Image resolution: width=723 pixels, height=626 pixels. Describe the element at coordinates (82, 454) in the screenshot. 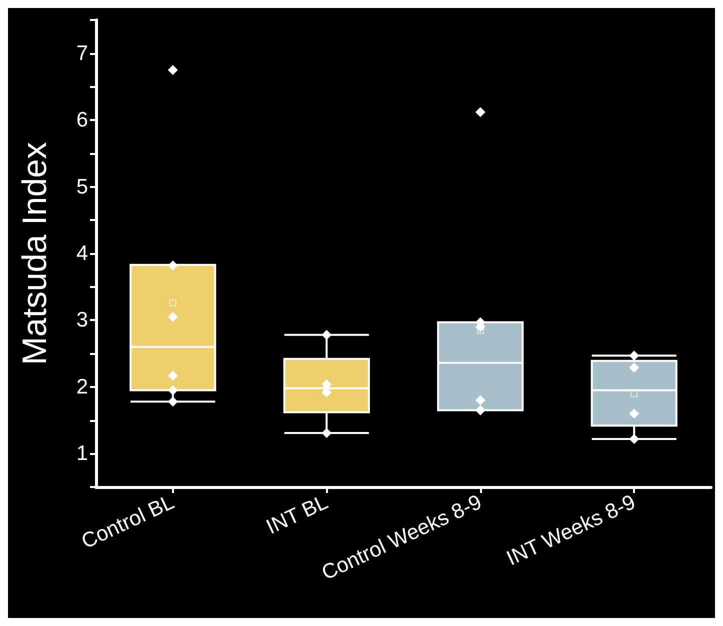

I see `y-tick-label: 1` at that location.